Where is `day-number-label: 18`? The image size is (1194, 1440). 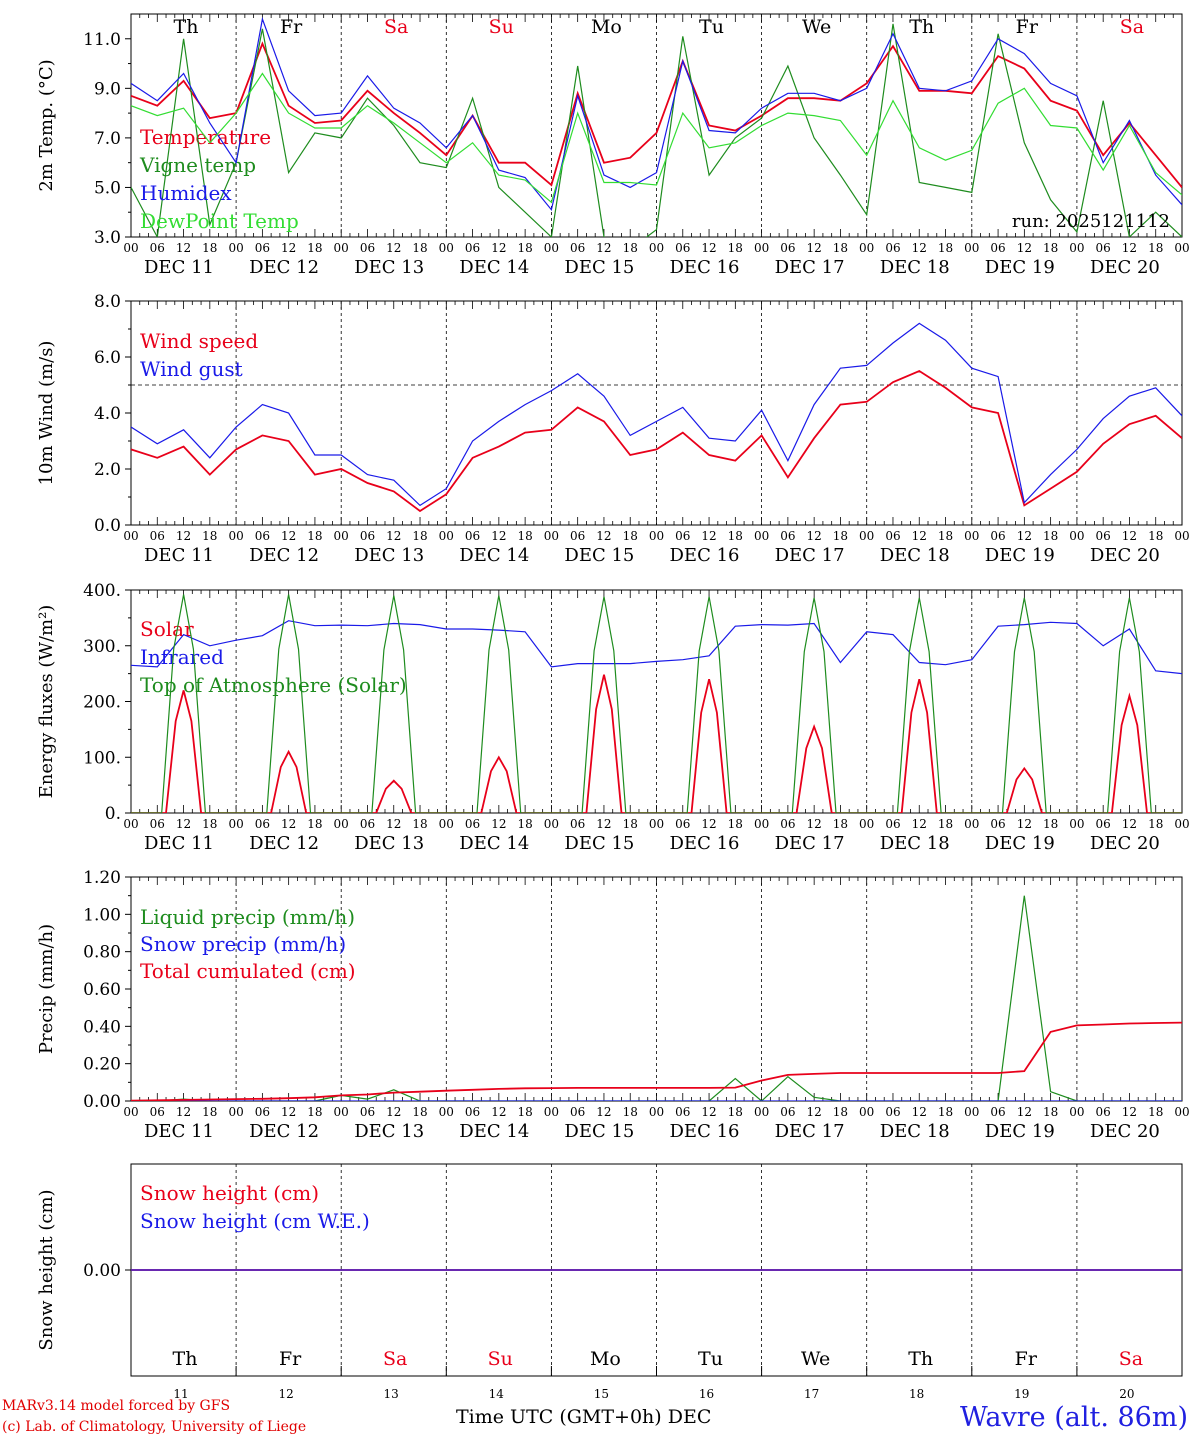
day-number-label: 18 is located at coordinates (916, 1394).